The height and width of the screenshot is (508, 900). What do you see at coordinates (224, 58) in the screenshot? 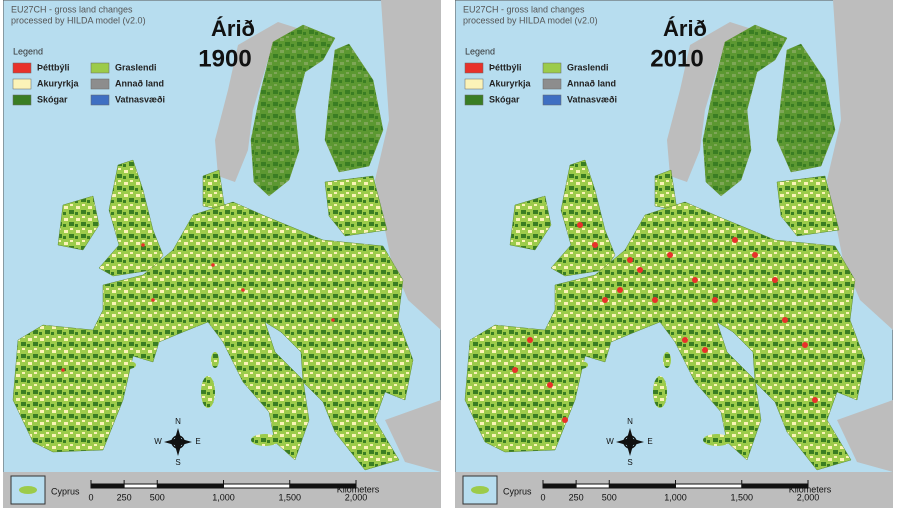
I see `map-year: 1900` at bounding box center [224, 58].